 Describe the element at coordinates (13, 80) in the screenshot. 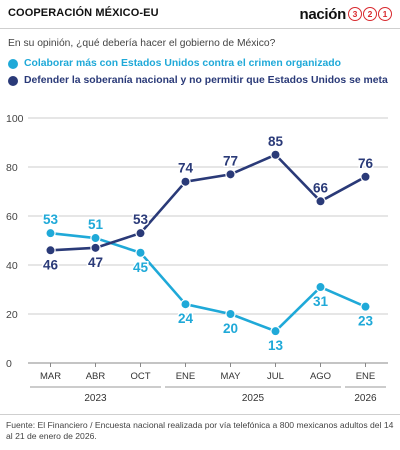

I see `legend-dot-dark-blue` at that location.